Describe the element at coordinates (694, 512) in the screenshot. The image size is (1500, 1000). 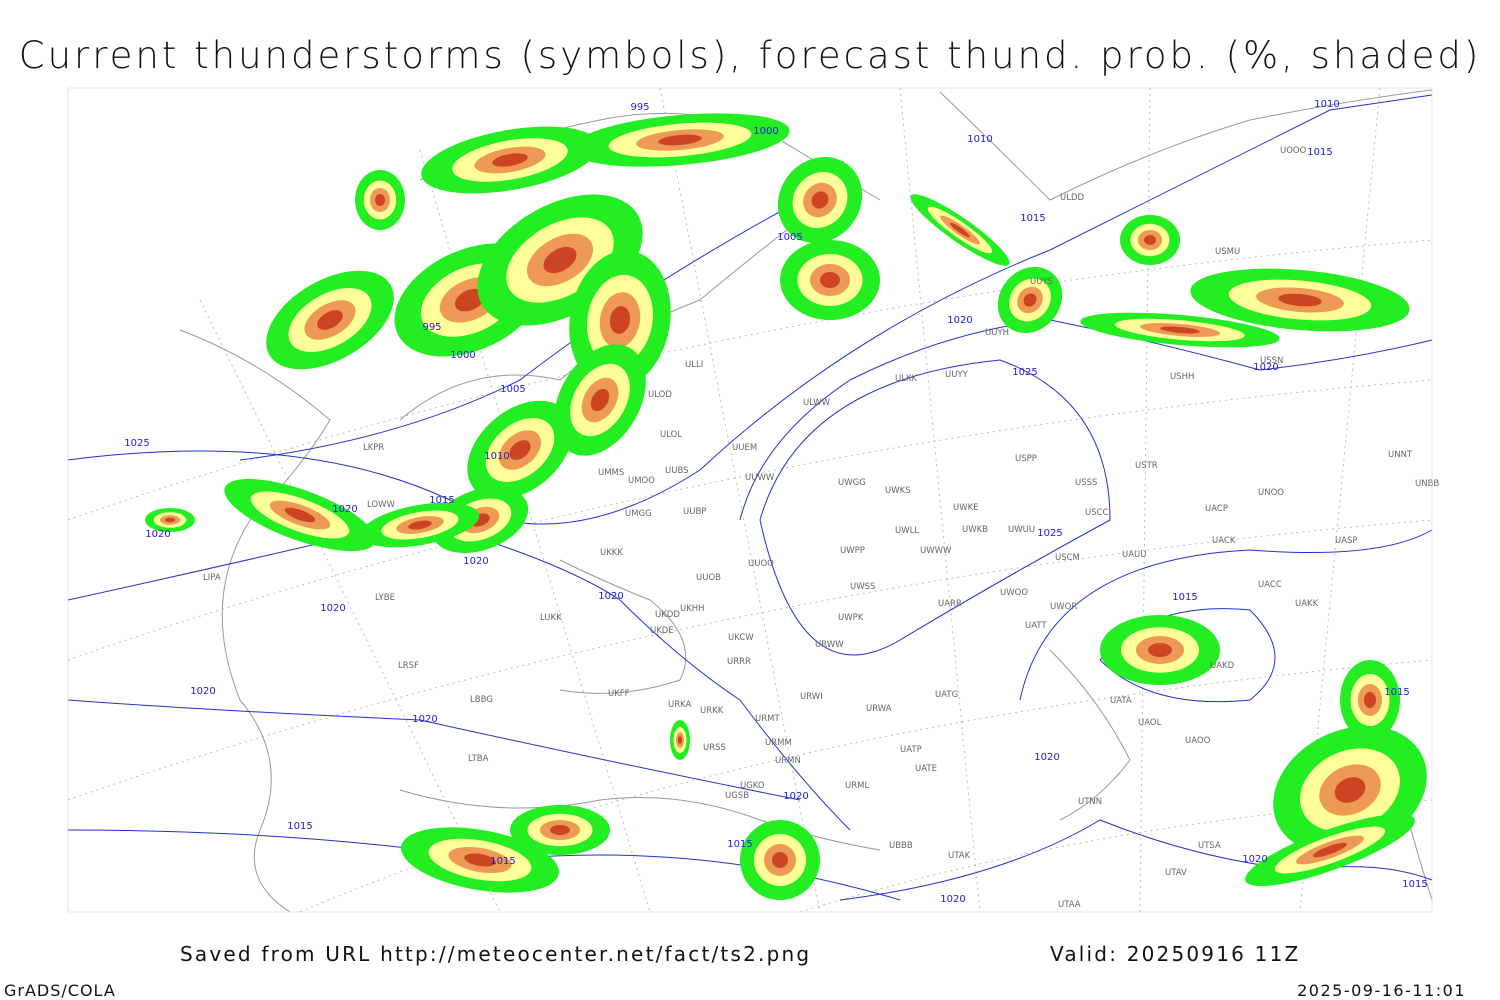
I see `station-label: UUBP` at that location.